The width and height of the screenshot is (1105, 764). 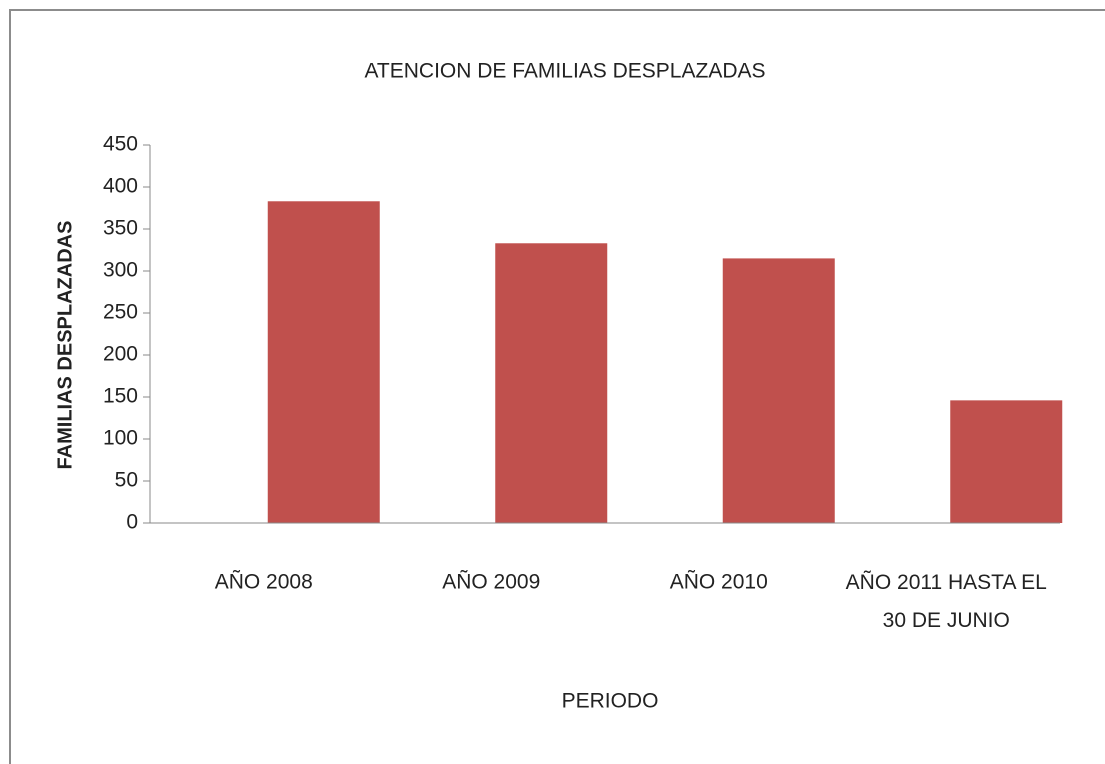 I want to click on x-tick-label: AÑO 2008, so click(x=264, y=582).